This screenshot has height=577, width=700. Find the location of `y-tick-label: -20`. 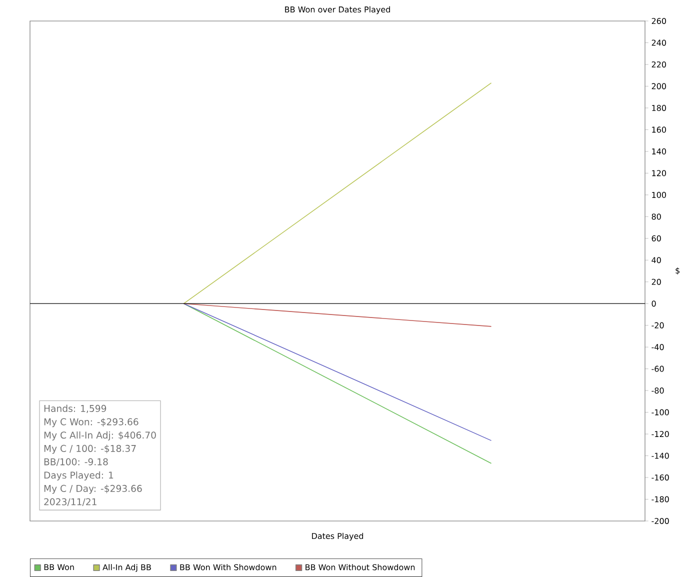

y-tick-label: -20 is located at coordinates (658, 325).